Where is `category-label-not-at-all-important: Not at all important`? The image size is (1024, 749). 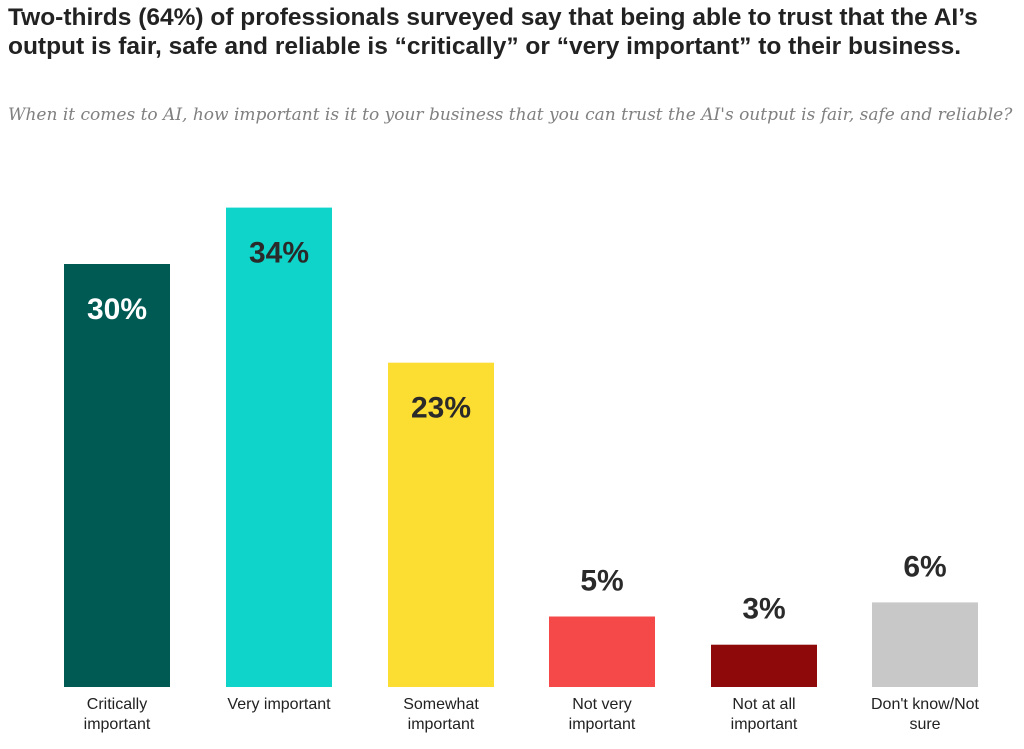
category-label-not-at-all-important: Not at all important is located at coordinates (764, 714).